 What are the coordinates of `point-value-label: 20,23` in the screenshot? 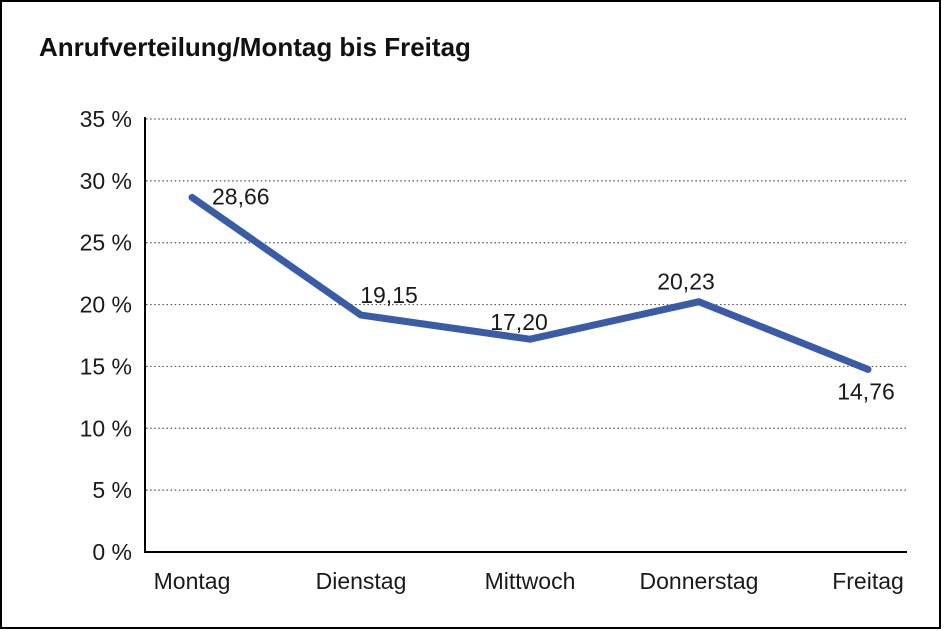 It's located at (686, 282).